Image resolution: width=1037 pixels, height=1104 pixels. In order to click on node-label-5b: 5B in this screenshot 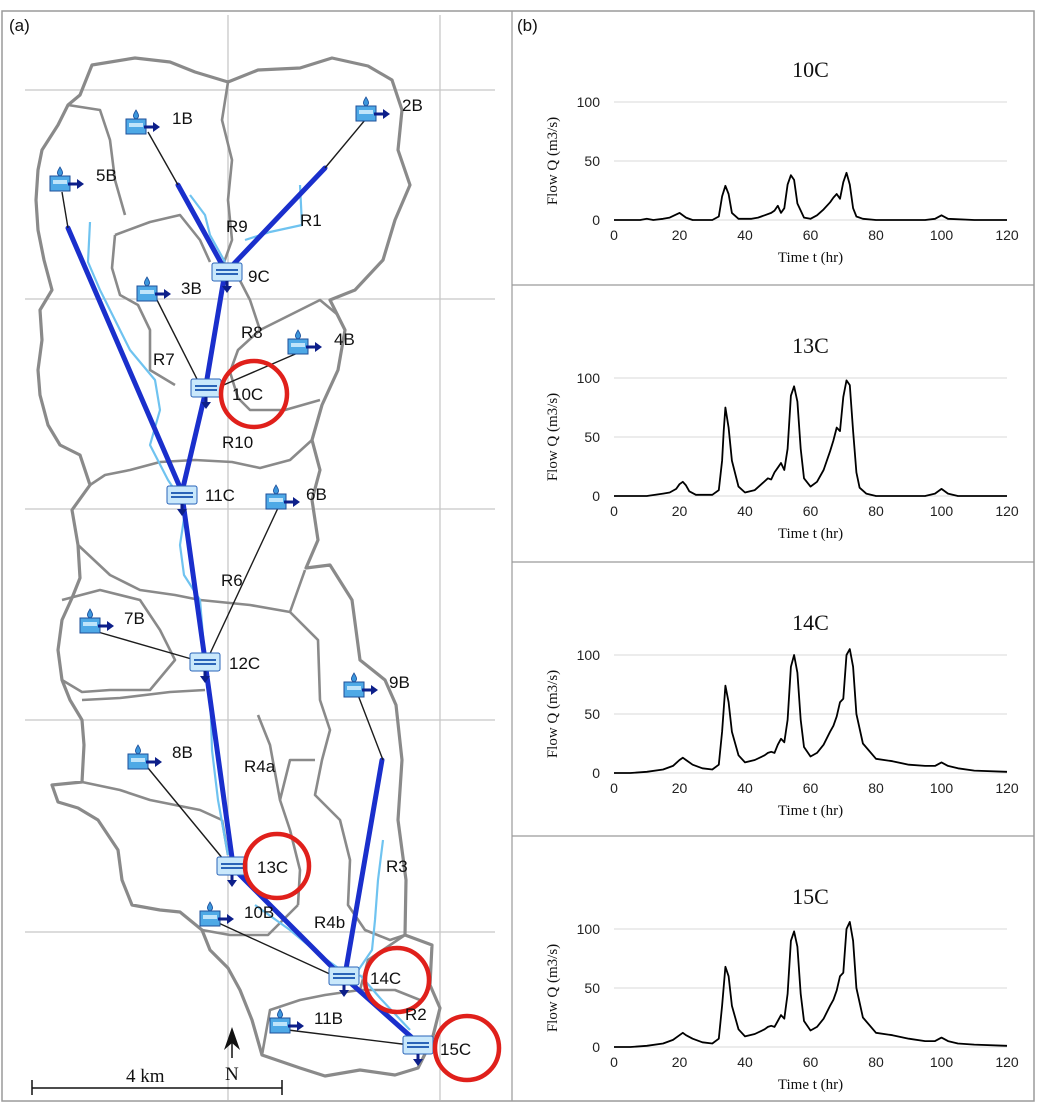, I will do `click(106, 175)`.